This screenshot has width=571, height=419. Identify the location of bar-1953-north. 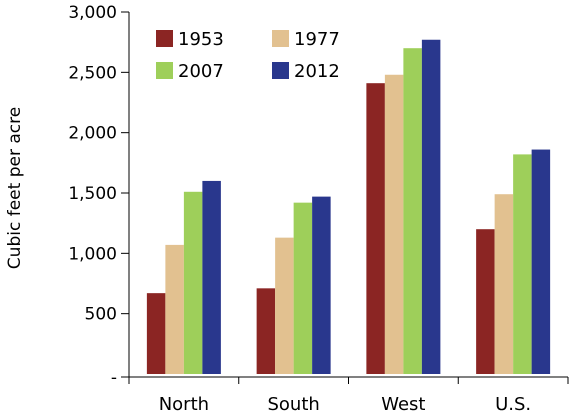
(156, 333).